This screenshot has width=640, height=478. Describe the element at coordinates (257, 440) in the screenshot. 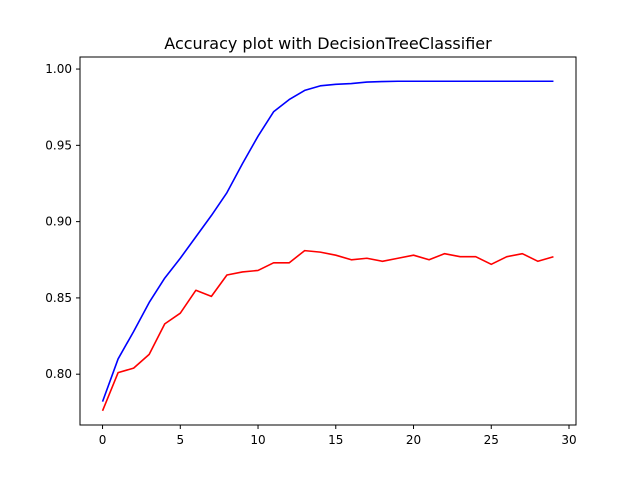

I see `x-tick-label: 10` at that location.